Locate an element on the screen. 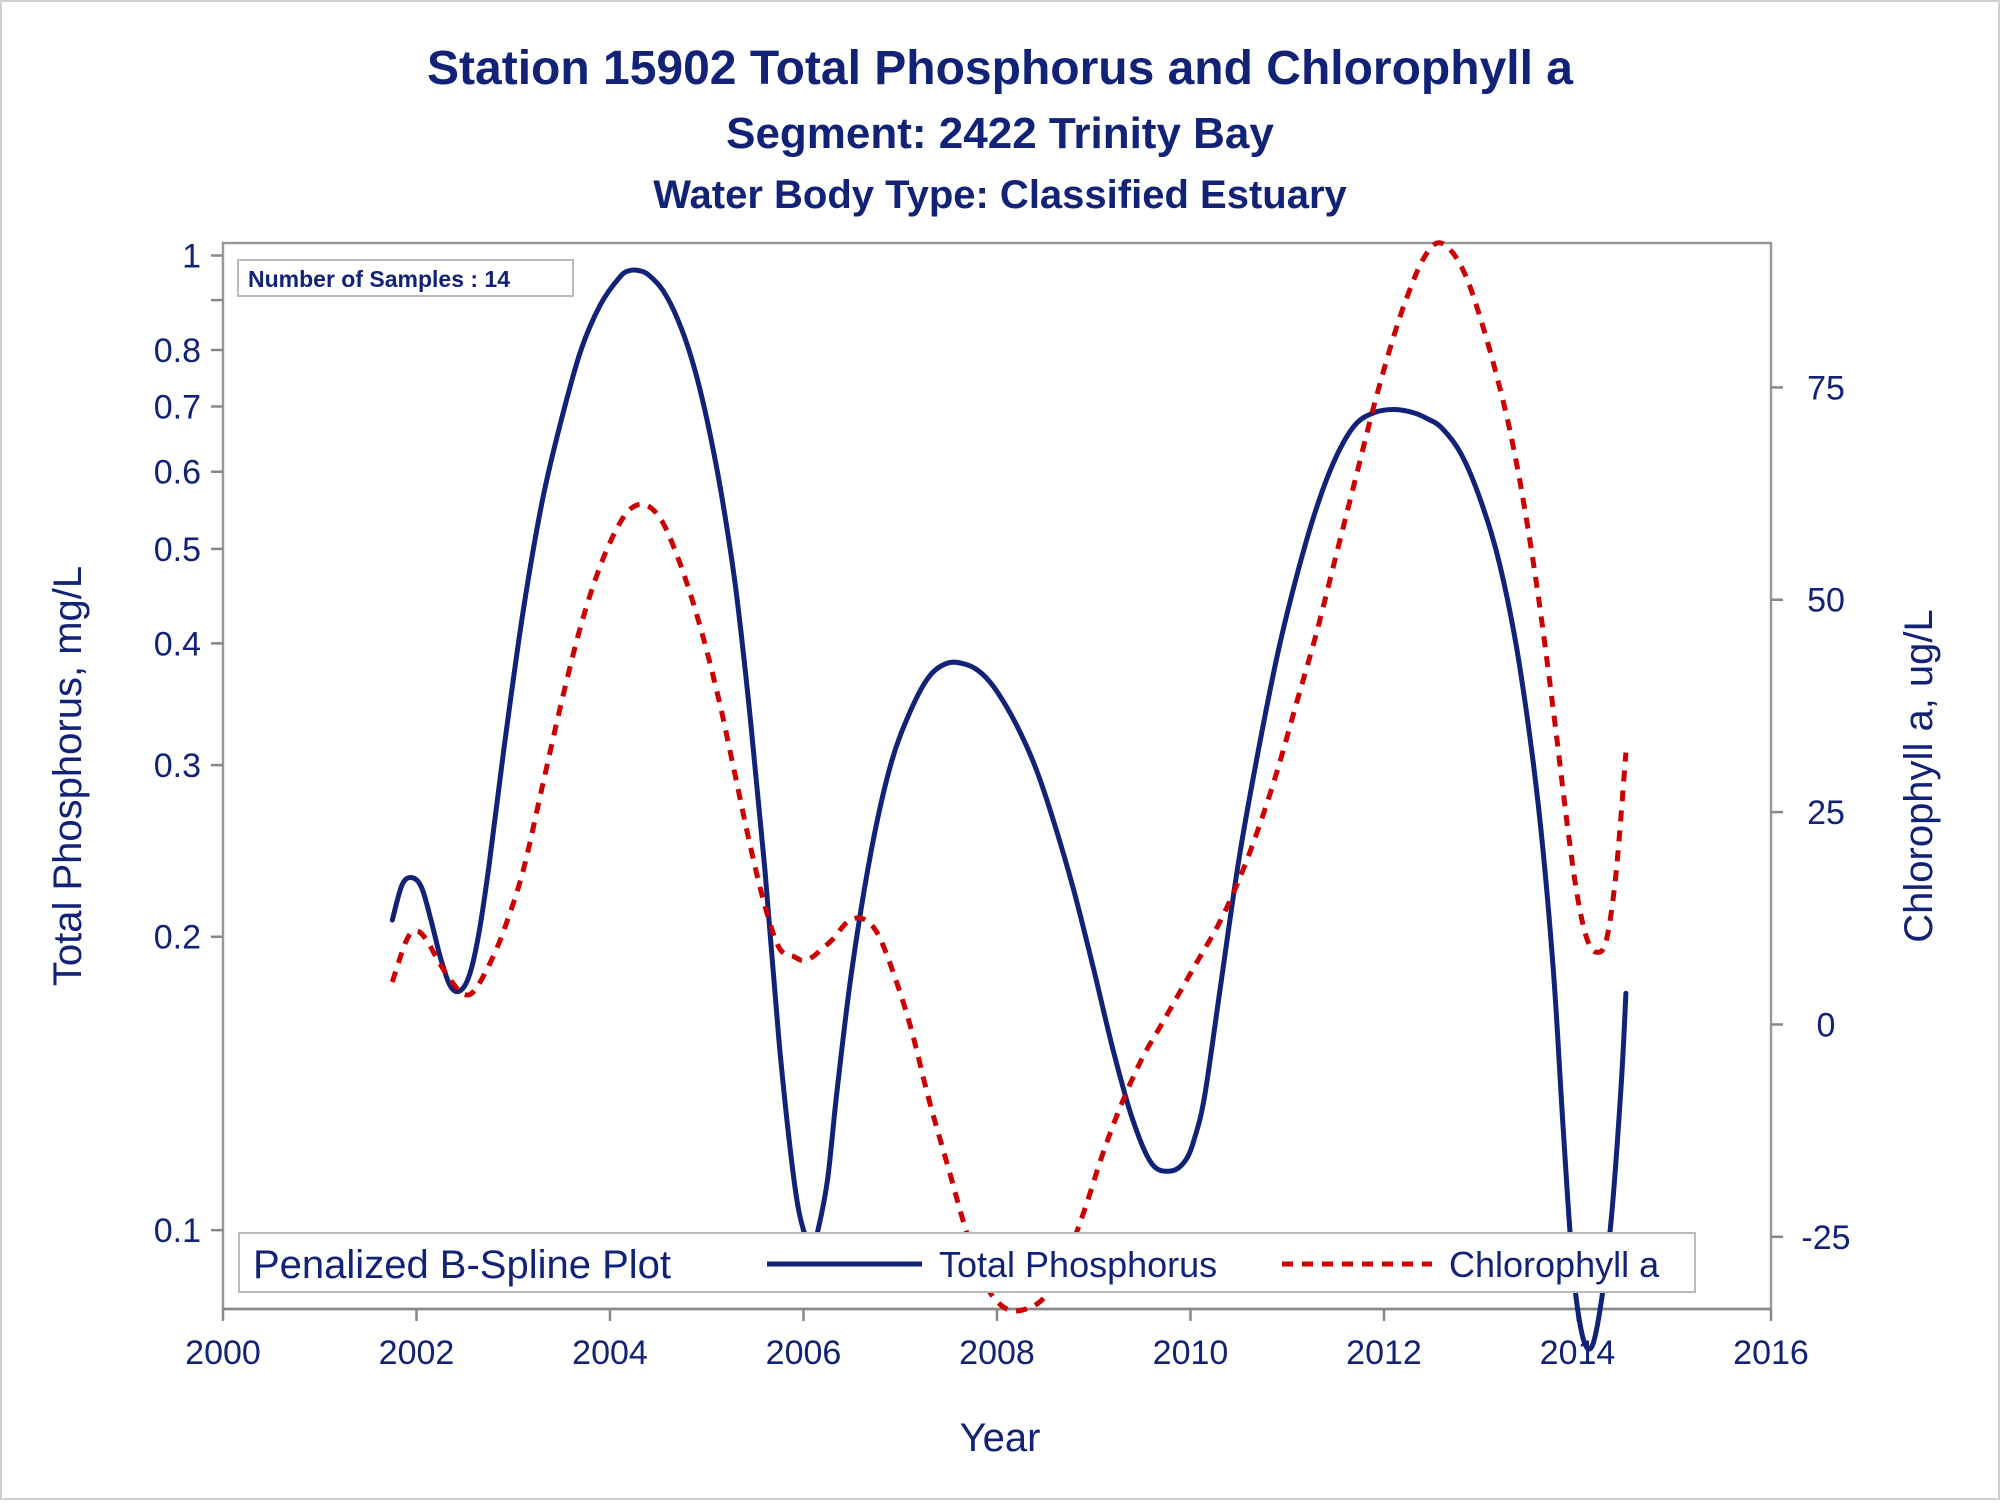 Image resolution: width=2000 pixels, height=1503 pixels. y-left-tick-label: 0.6 is located at coordinates (177, 473).